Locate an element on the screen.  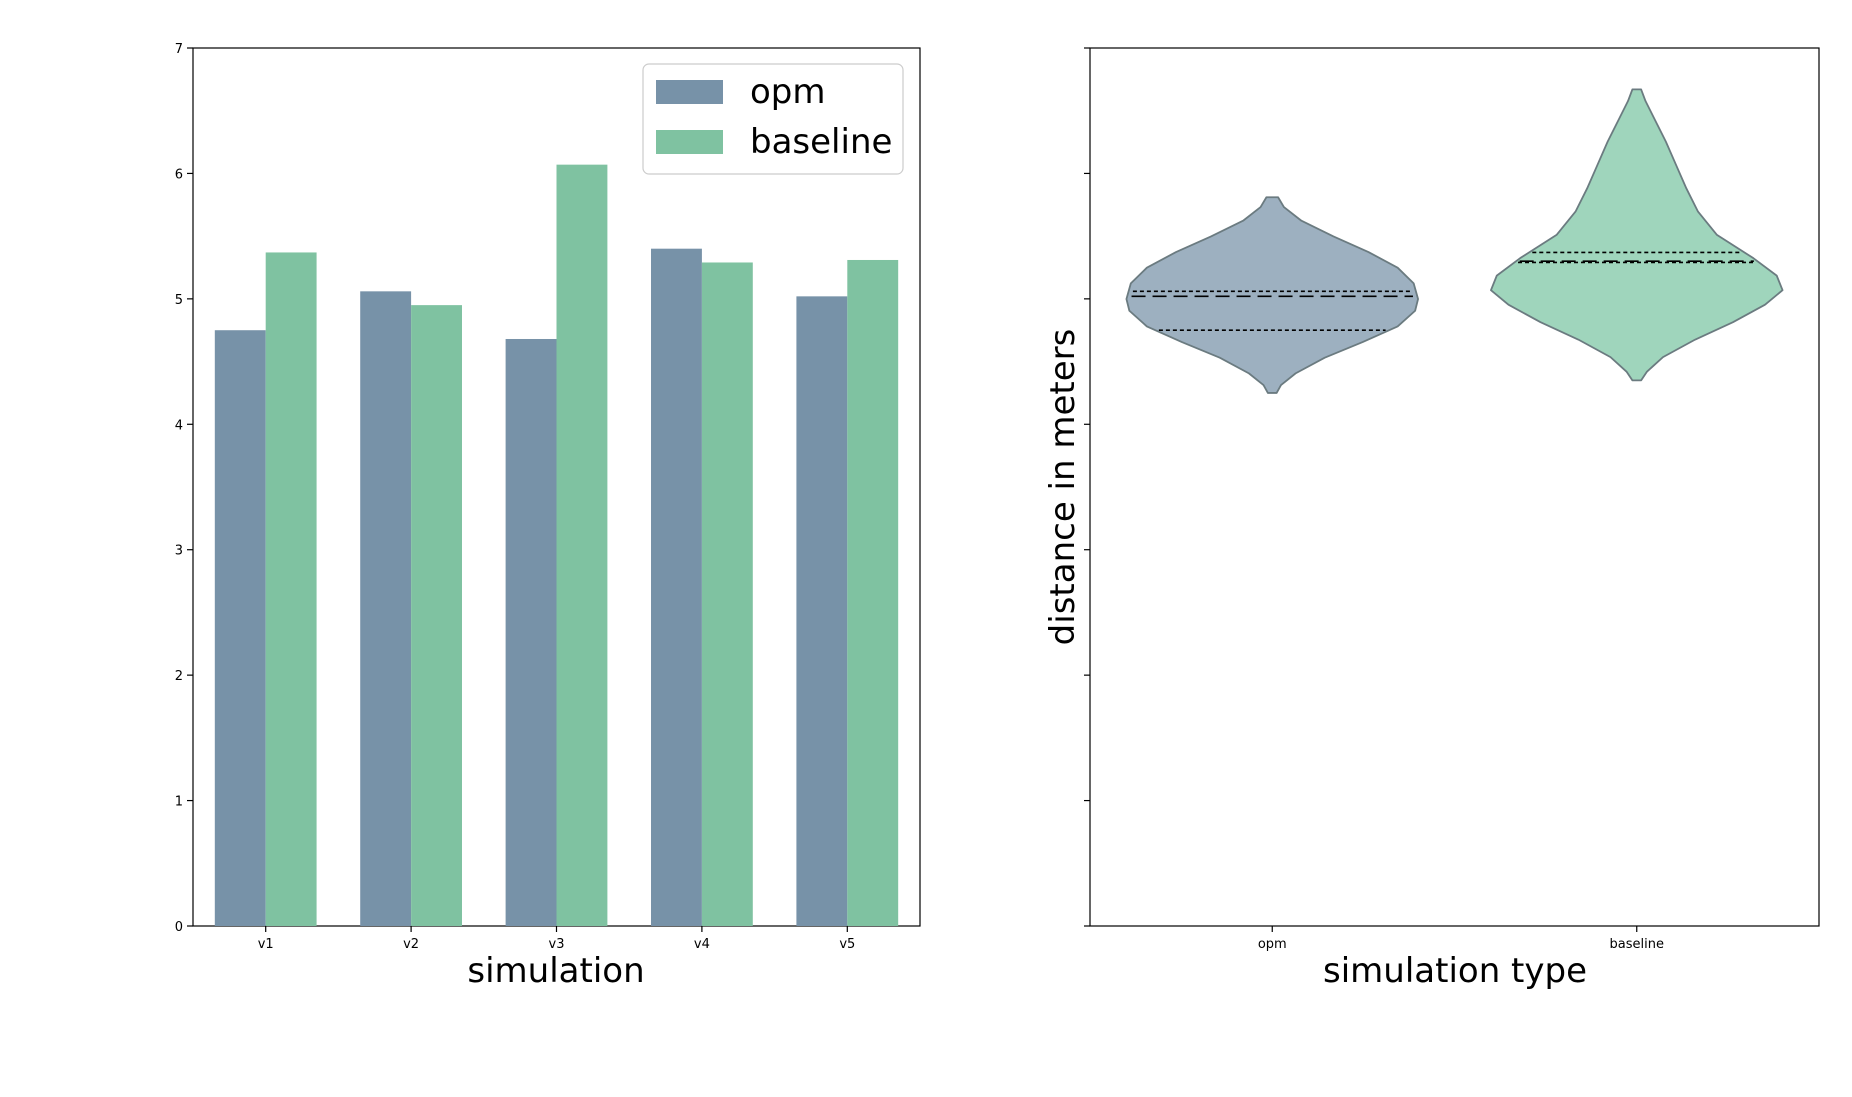
bar-opm-v2 is located at coordinates (386, 608).